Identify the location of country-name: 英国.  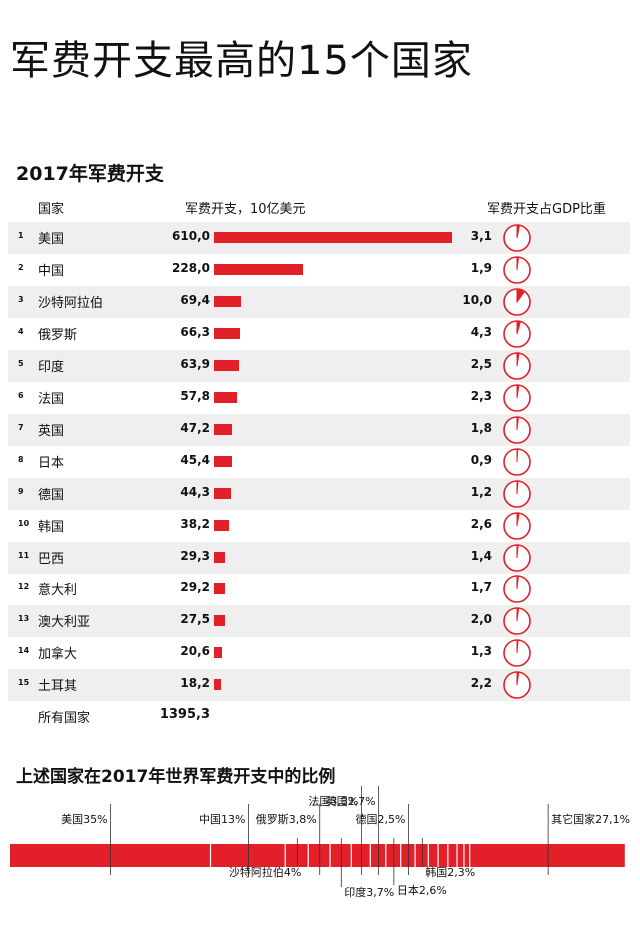
(51, 431).